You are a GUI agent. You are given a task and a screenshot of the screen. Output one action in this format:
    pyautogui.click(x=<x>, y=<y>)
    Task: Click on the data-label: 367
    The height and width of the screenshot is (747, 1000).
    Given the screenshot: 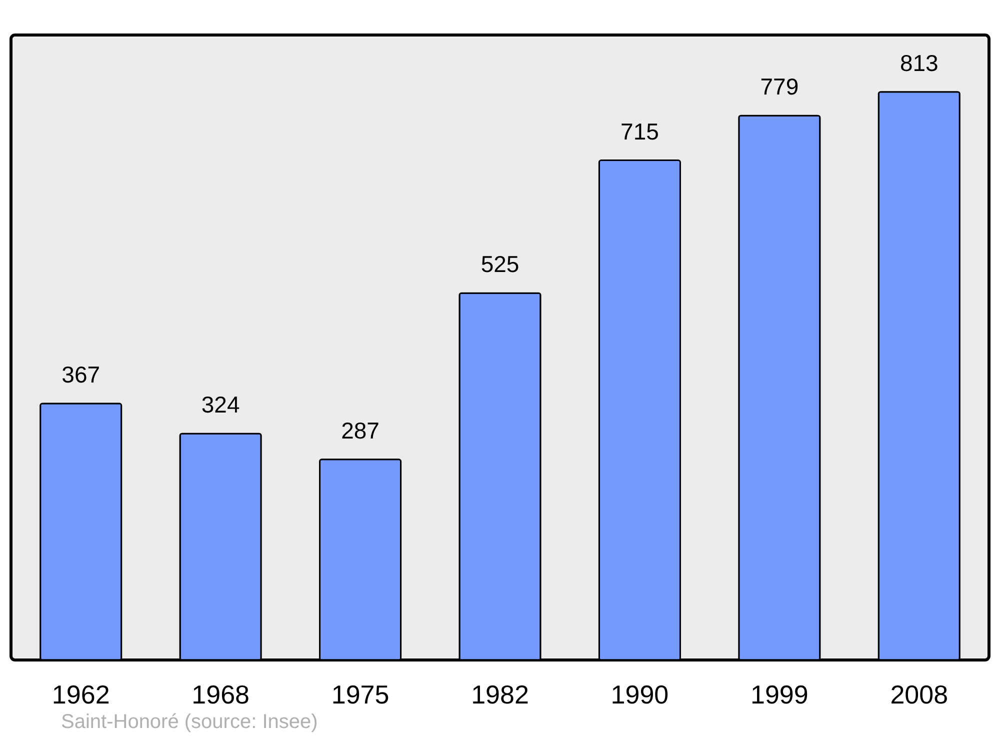 What is the action you would take?
    pyautogui.click(x=81, y=375)
    